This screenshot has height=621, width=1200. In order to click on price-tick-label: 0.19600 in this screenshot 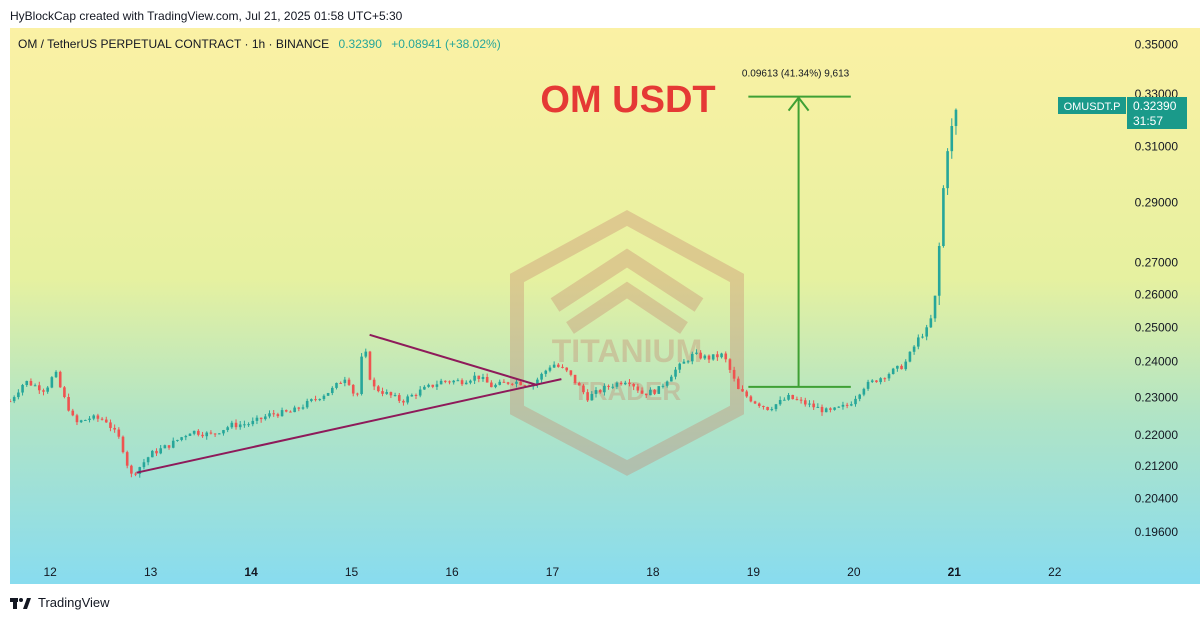, I will do `click(1157, 532)`.